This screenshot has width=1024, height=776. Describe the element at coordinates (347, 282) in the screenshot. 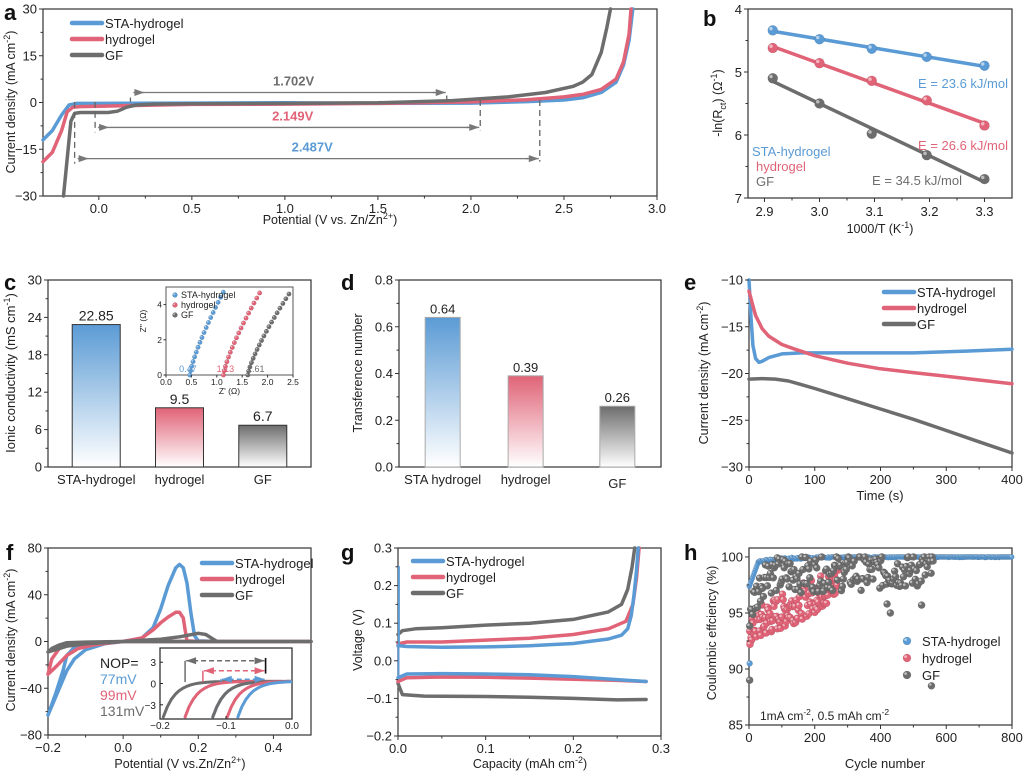

I see `panel-label: d` at that location.